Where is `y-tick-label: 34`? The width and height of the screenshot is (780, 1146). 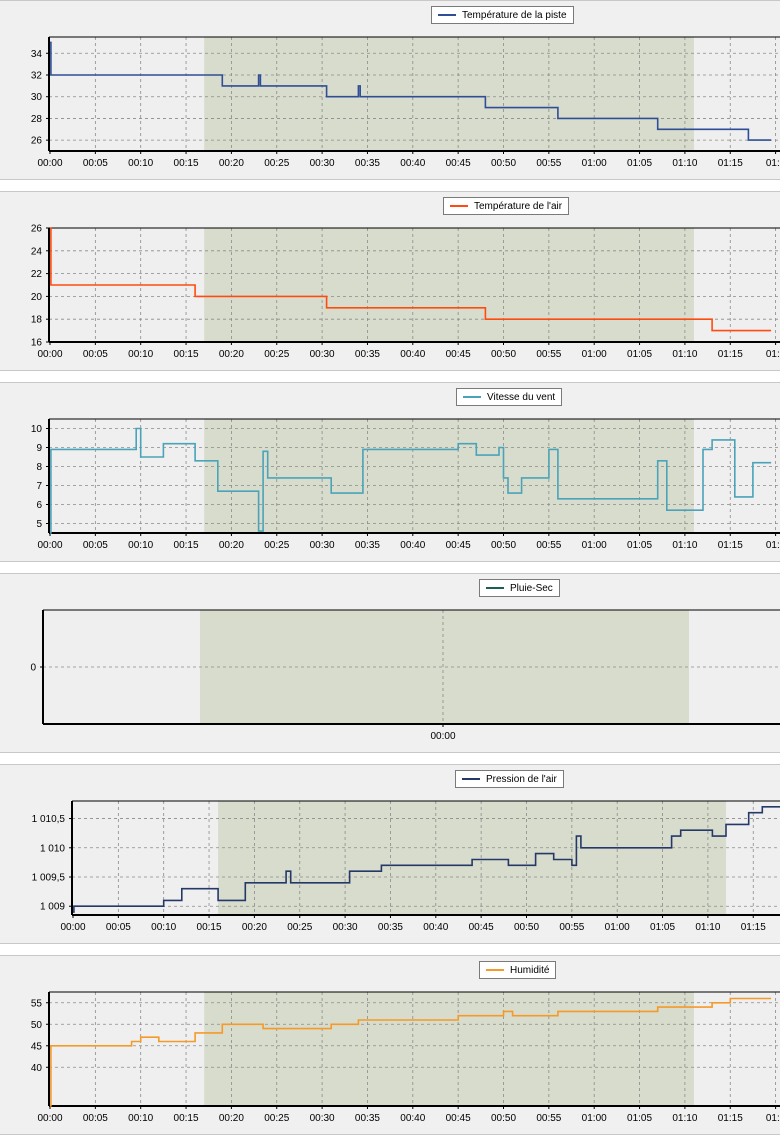
y-tick-label: 34 is located at coordinates (37, 54).